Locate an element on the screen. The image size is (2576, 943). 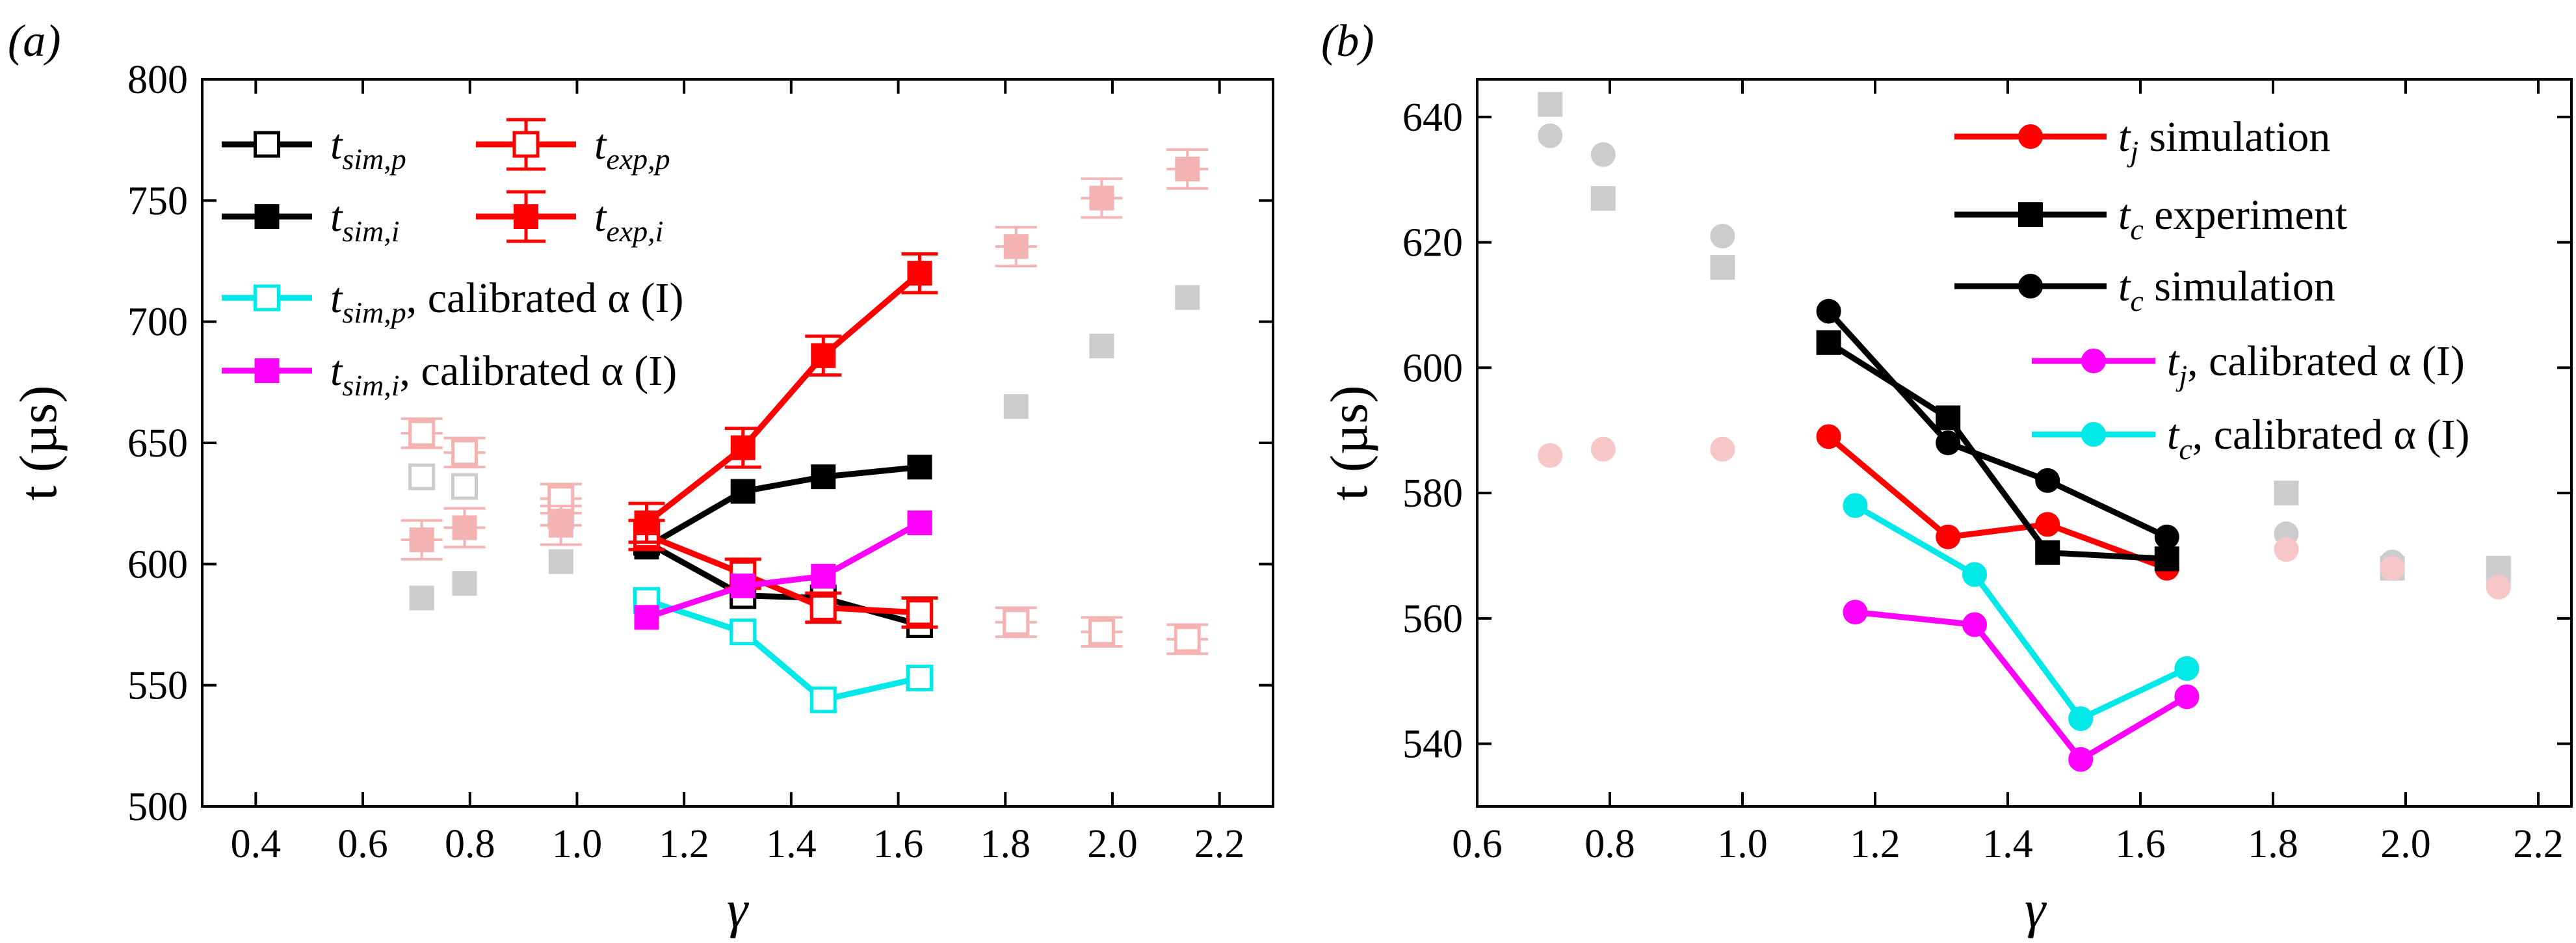
x-tick-label: 1.8 is located at coordinates (2273, 844).